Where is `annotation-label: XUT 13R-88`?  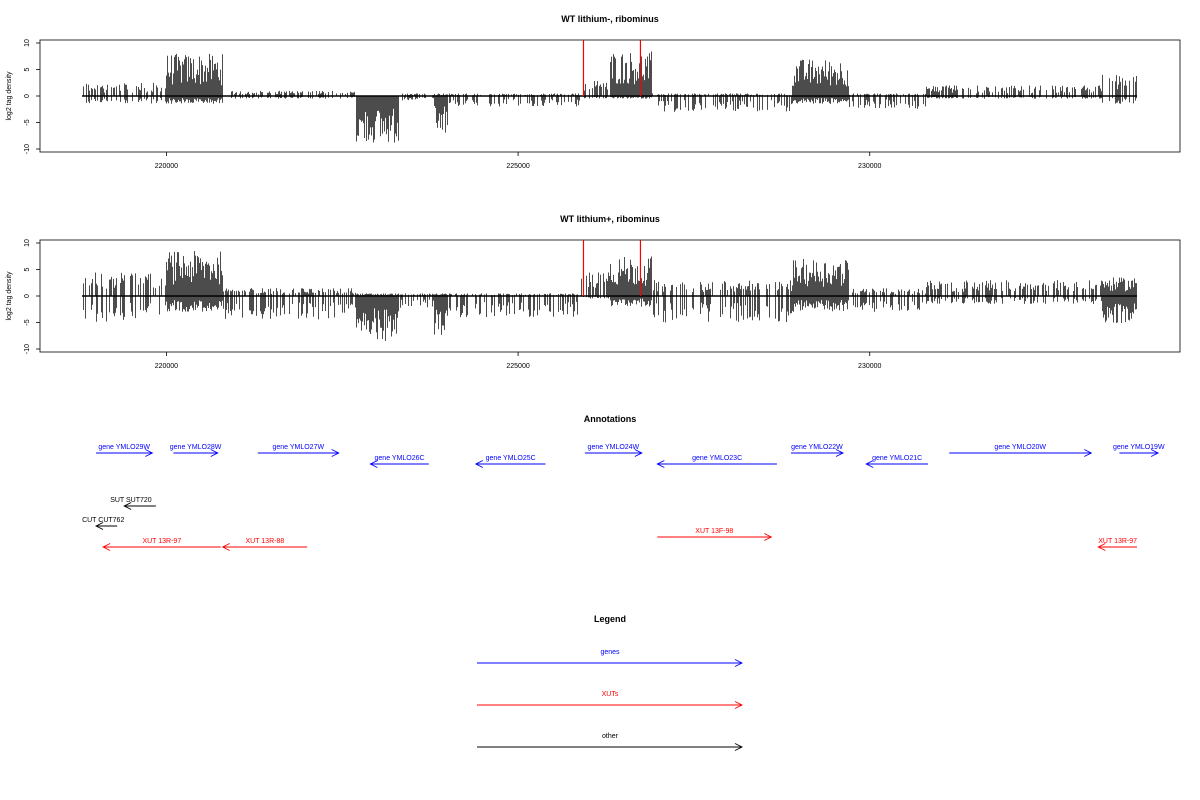 annotation-label: XUT 13R-88 is located at coordinates (264, 541).